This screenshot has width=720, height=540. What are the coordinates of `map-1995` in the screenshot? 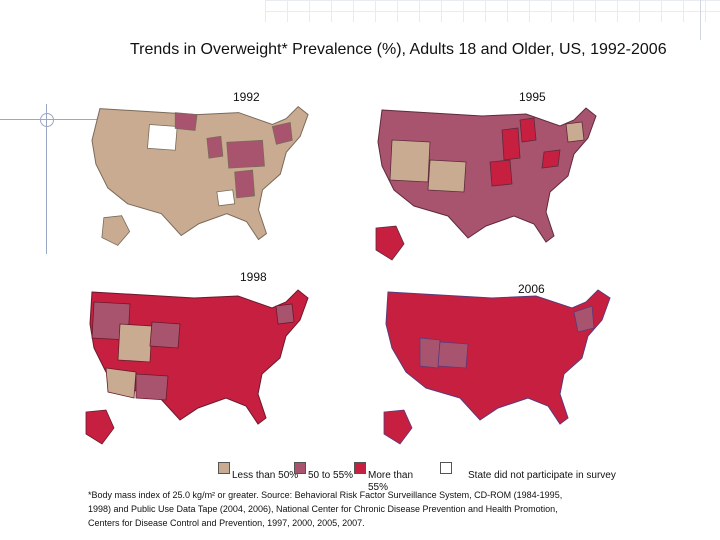 It's located at (488, 185).